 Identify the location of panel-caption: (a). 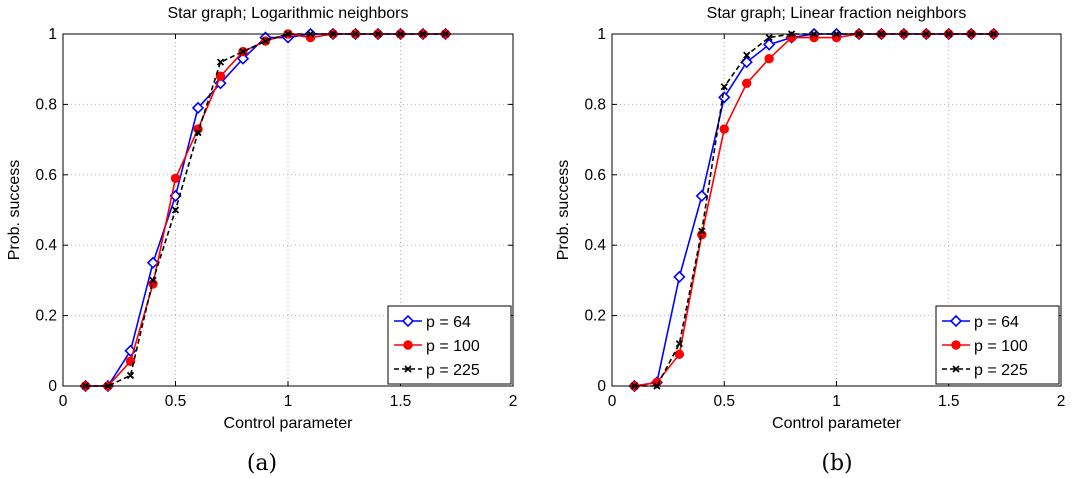
(262, 463).